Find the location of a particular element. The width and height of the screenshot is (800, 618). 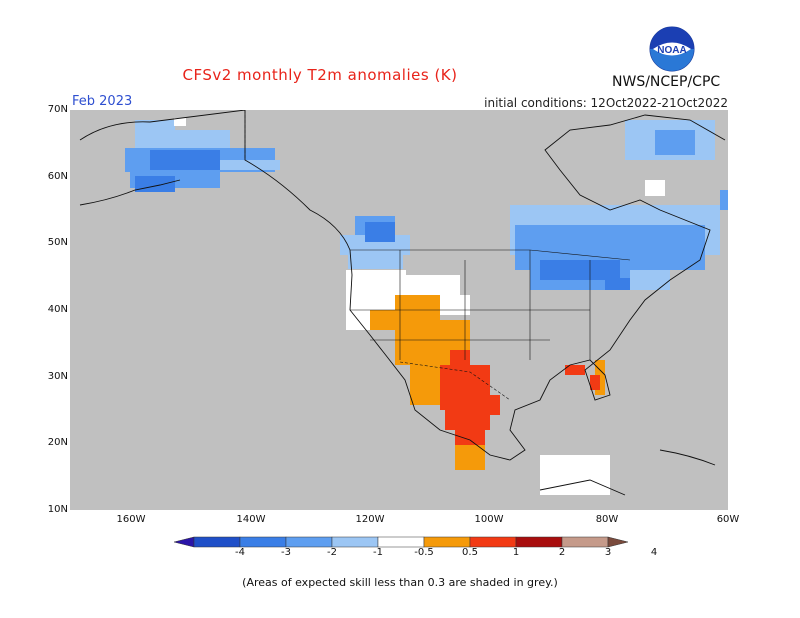

state-borders is located at coordinates (490, 304).